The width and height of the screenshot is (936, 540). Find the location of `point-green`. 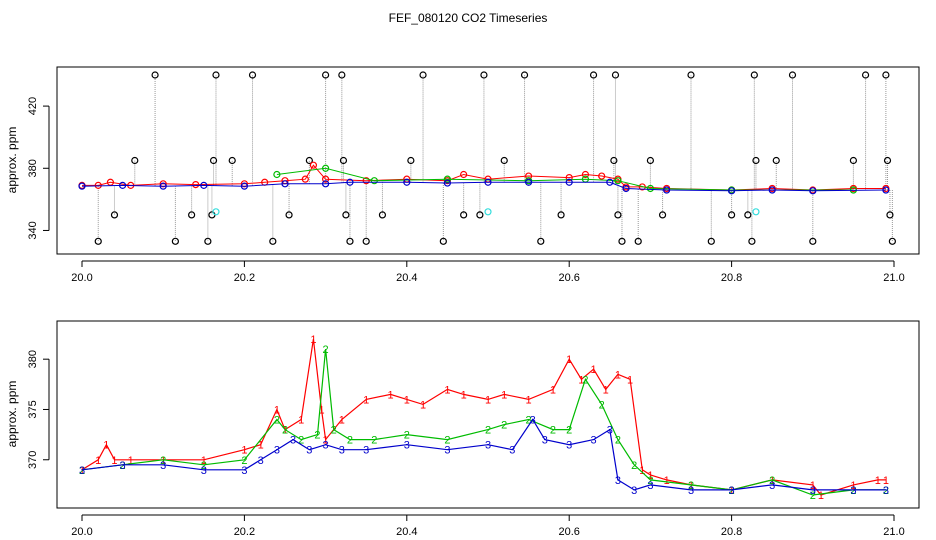

point-green is located at coordinates (326, 168).